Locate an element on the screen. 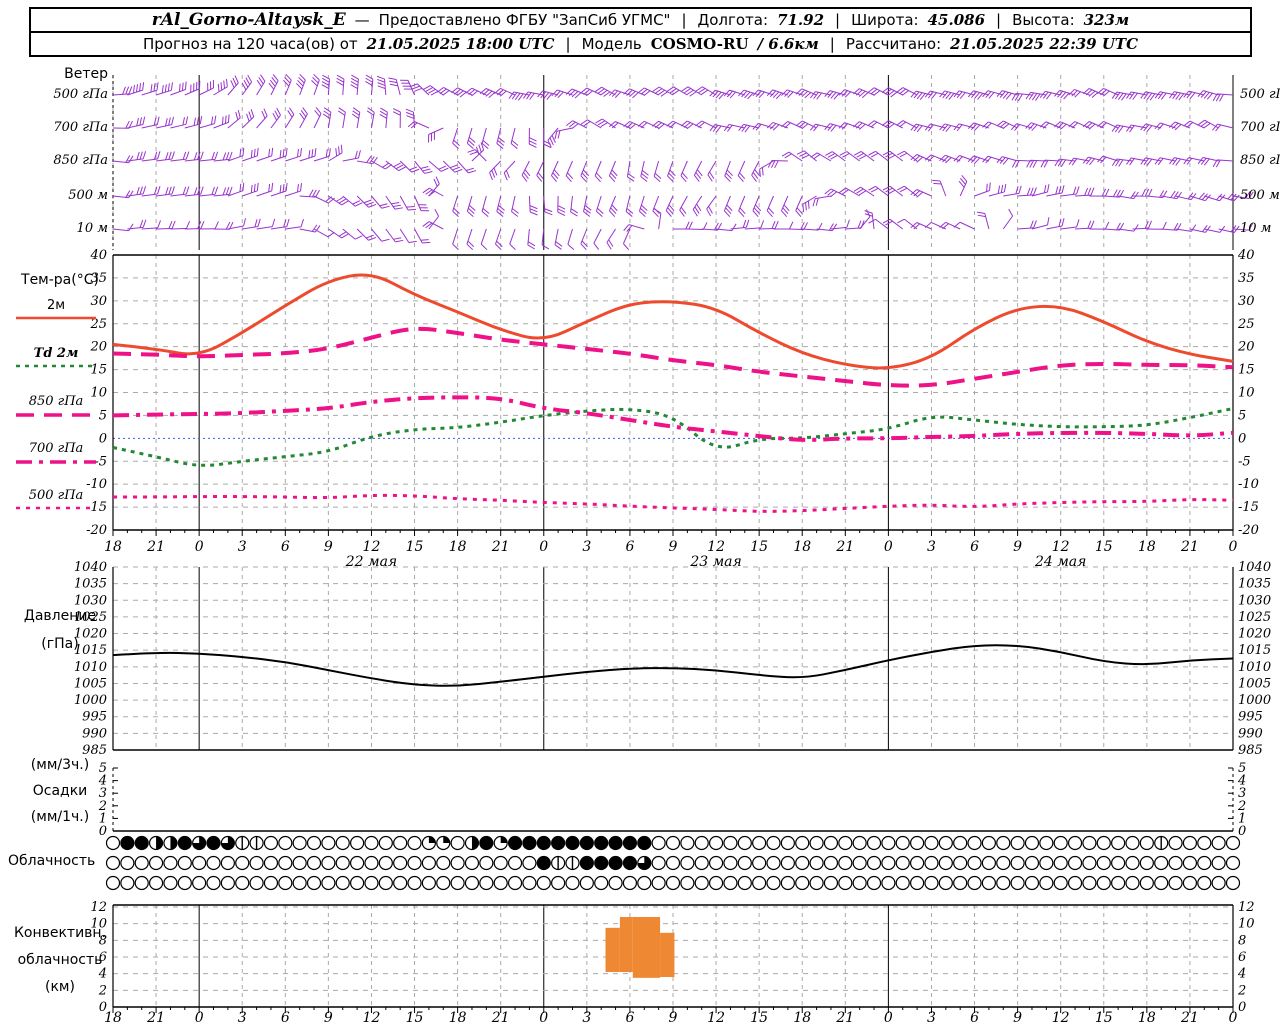 This screenshot has height=1024, width=1280. legend-td2m-label: Td 2м is located at coordinates (56, 353).